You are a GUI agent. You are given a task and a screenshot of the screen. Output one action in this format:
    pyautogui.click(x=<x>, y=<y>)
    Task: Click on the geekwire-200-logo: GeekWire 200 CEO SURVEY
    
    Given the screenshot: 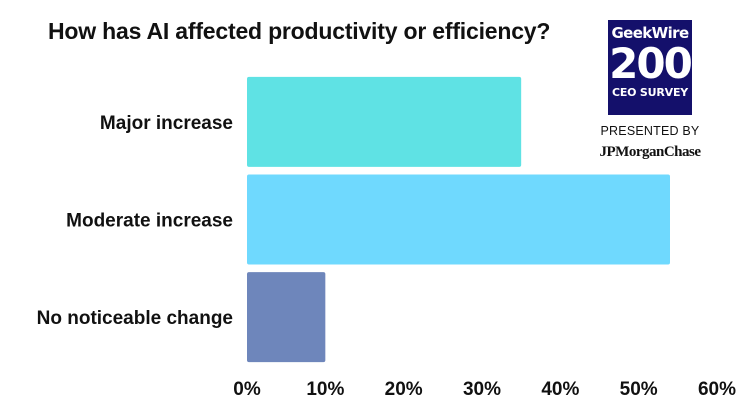 What is the action you would take?
    pyautogui.click(x=650, y=67)
    